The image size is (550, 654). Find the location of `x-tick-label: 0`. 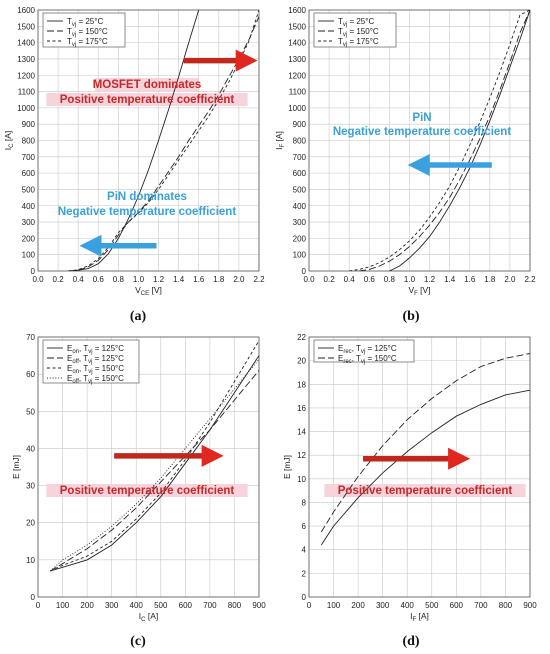

x-tick-label: 0 is located at coordinates (309, 605).